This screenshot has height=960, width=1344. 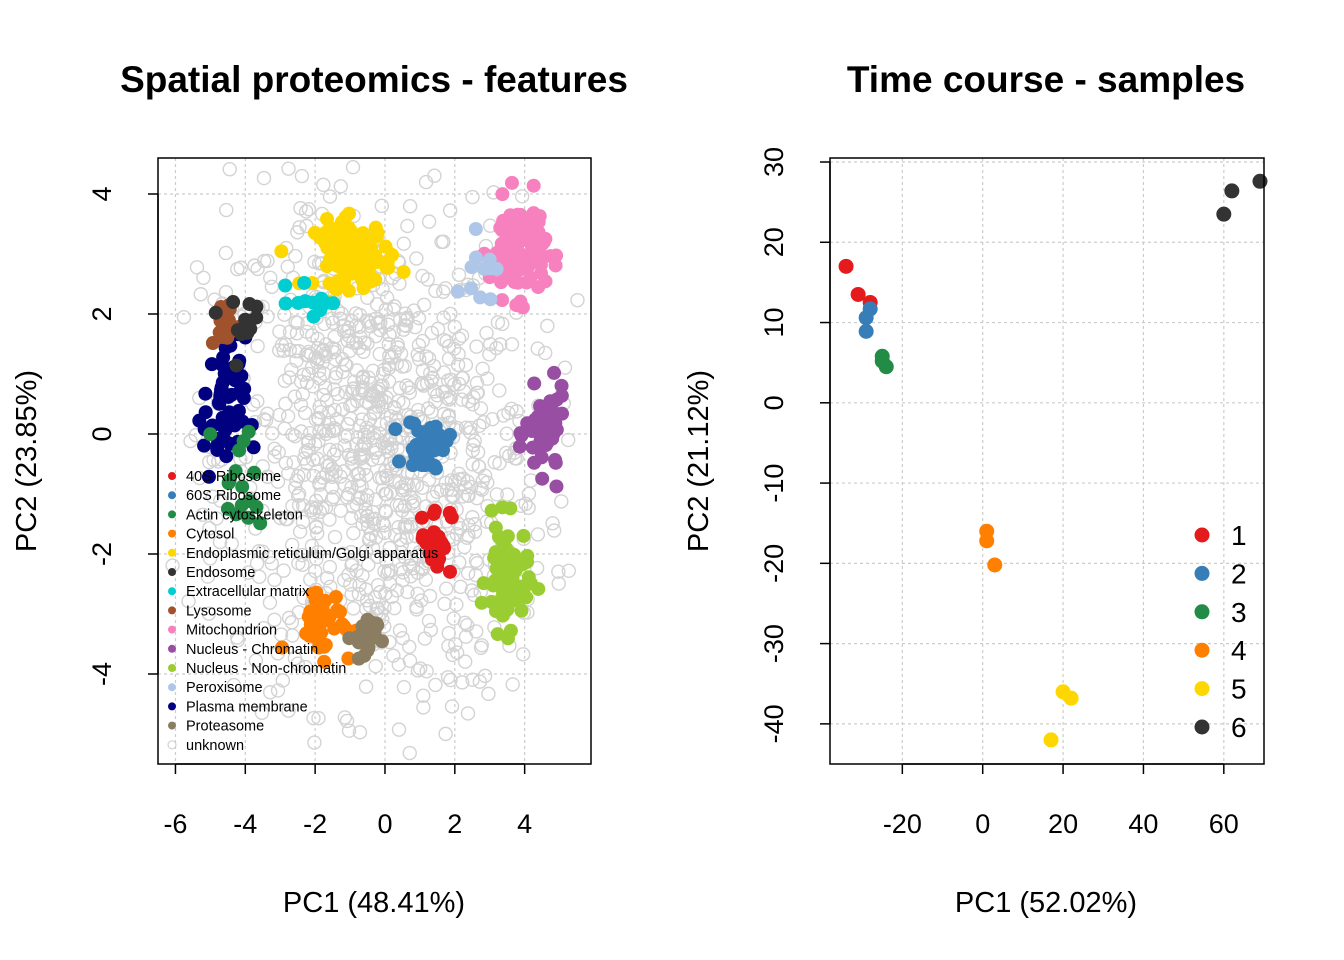 I want to click on legend-label: Mitochondrion, so click(x=231, y=631).